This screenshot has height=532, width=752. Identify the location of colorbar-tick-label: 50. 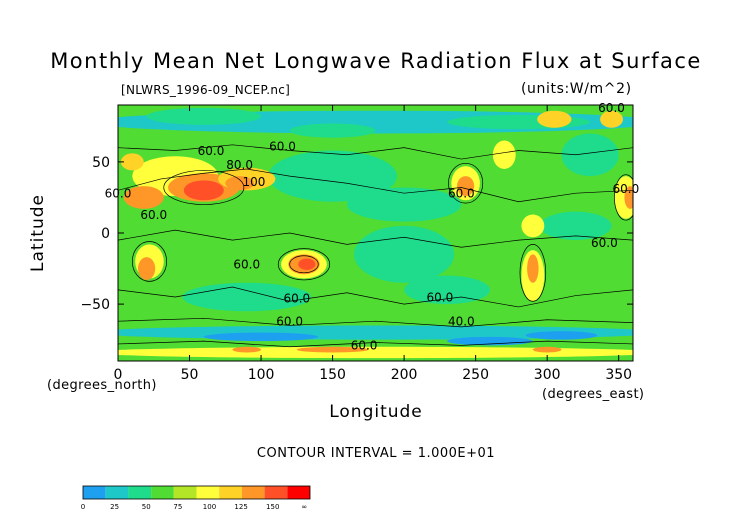
(146, 507).